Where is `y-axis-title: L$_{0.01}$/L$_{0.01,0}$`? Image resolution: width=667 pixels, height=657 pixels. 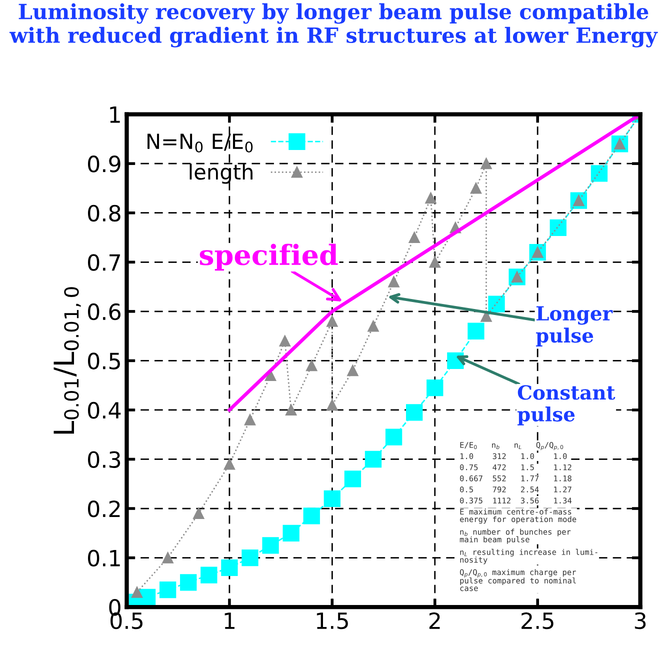
y-axis-title: L$_{0.01}$/L$_{0.01,0}$ is located at coordinates (67, 360).